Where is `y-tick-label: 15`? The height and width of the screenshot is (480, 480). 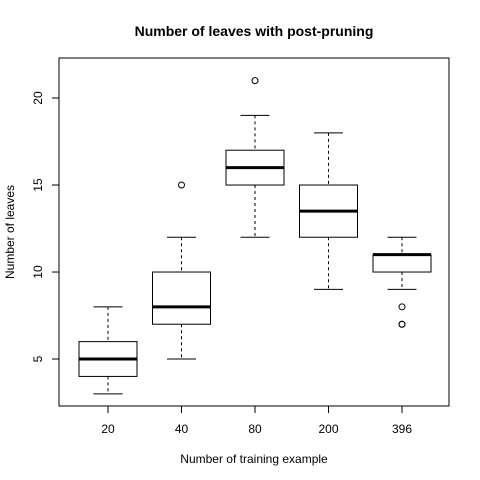
y-tick-label: 15 is located at coordinates (38, 185).